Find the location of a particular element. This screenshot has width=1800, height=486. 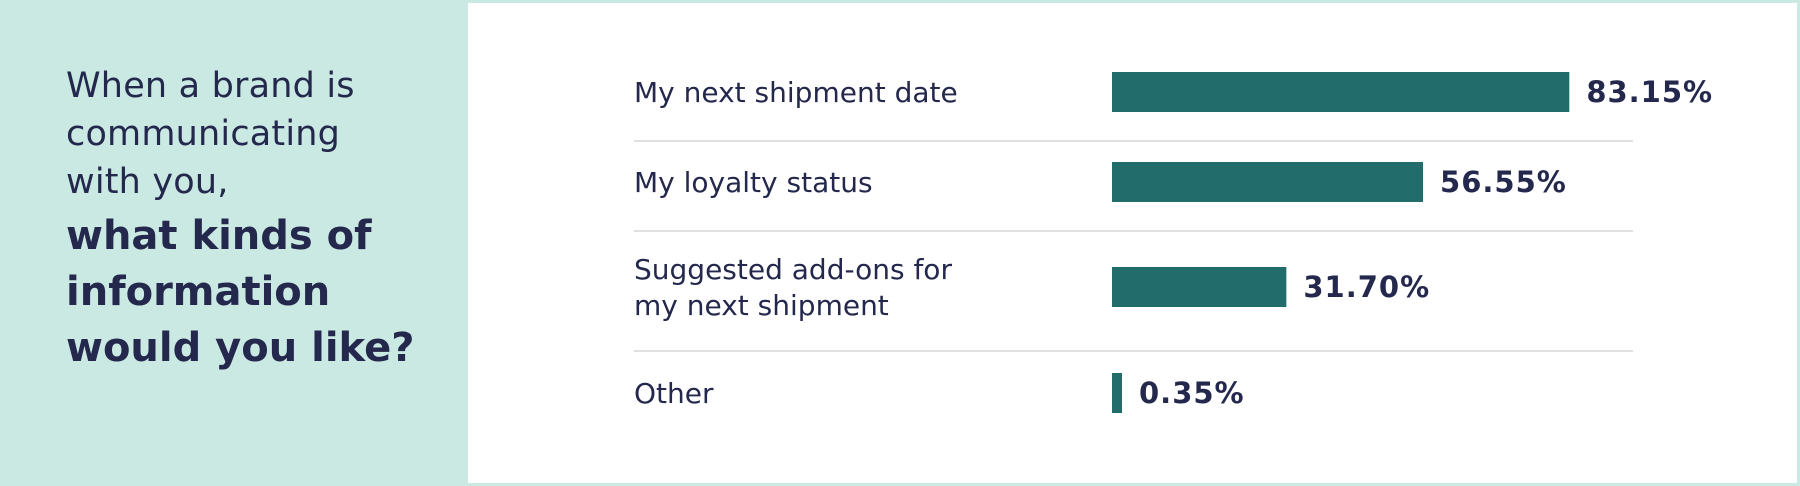

question-intro: When a brand is communicating with you, is located at coordinates (210, 134).